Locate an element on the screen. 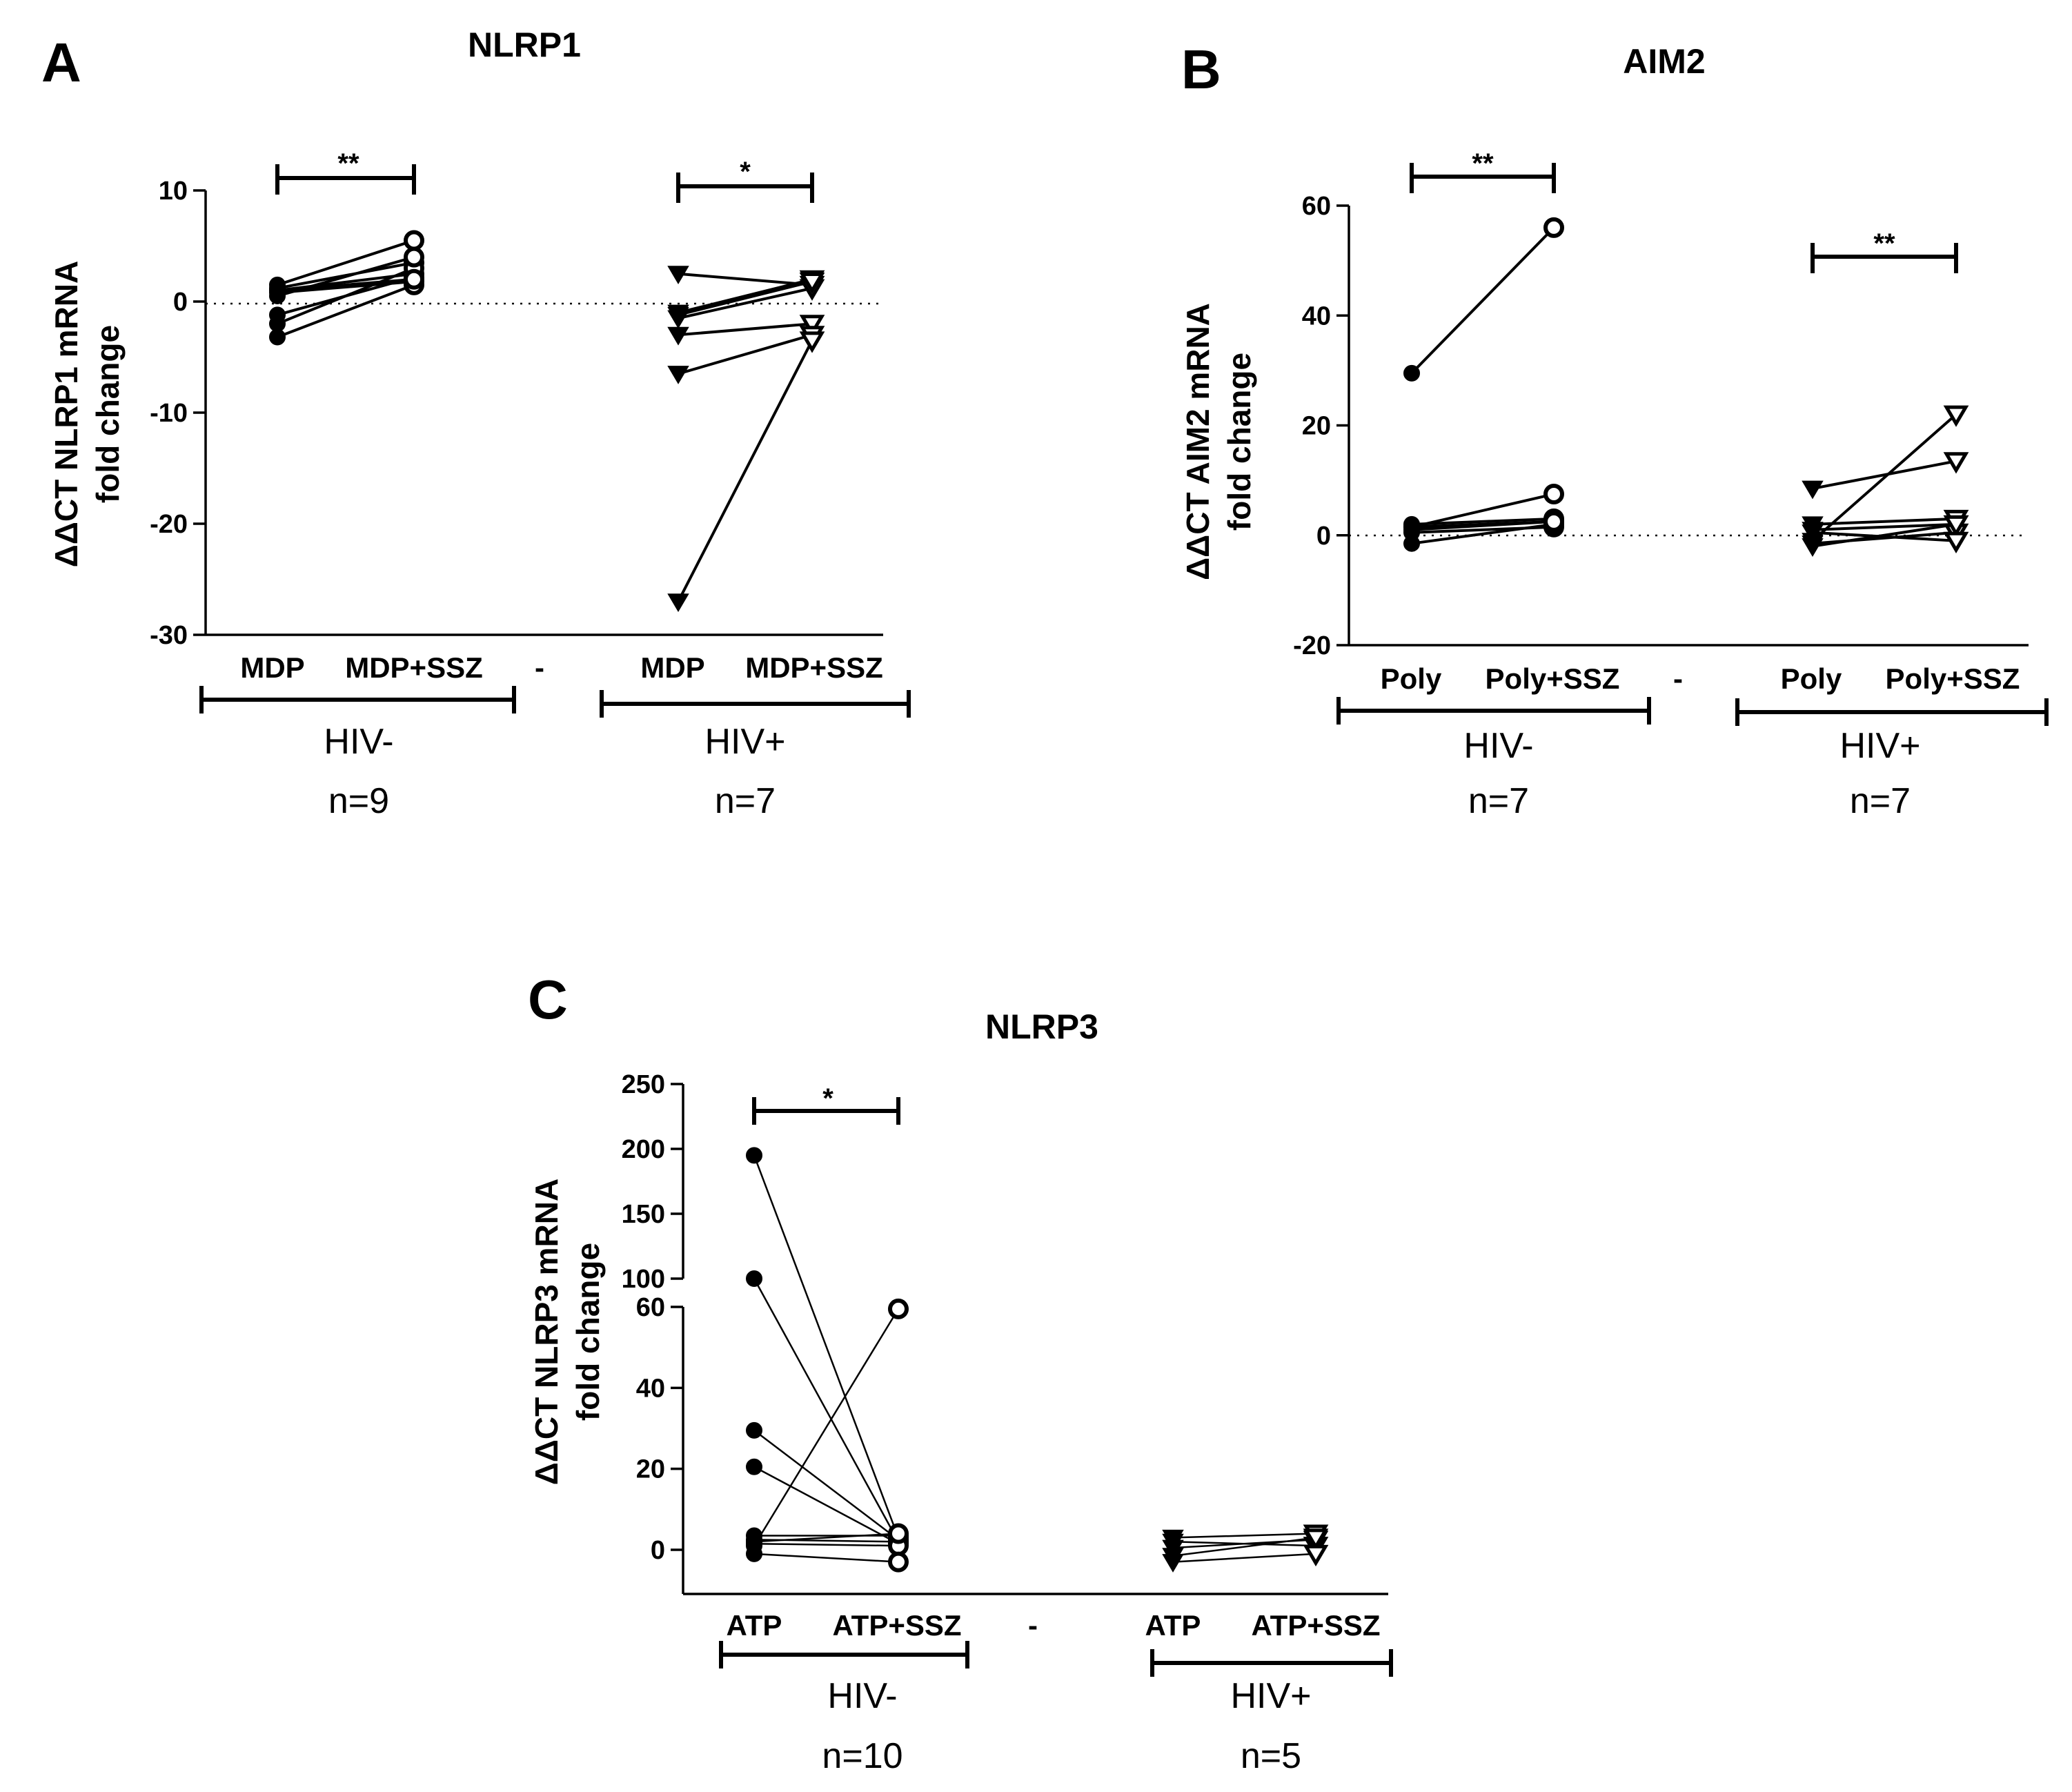 This screenshot has height=1792, width=2072. panel-c-g0-pair-9-point-a is located at coordinates (754, 1546).